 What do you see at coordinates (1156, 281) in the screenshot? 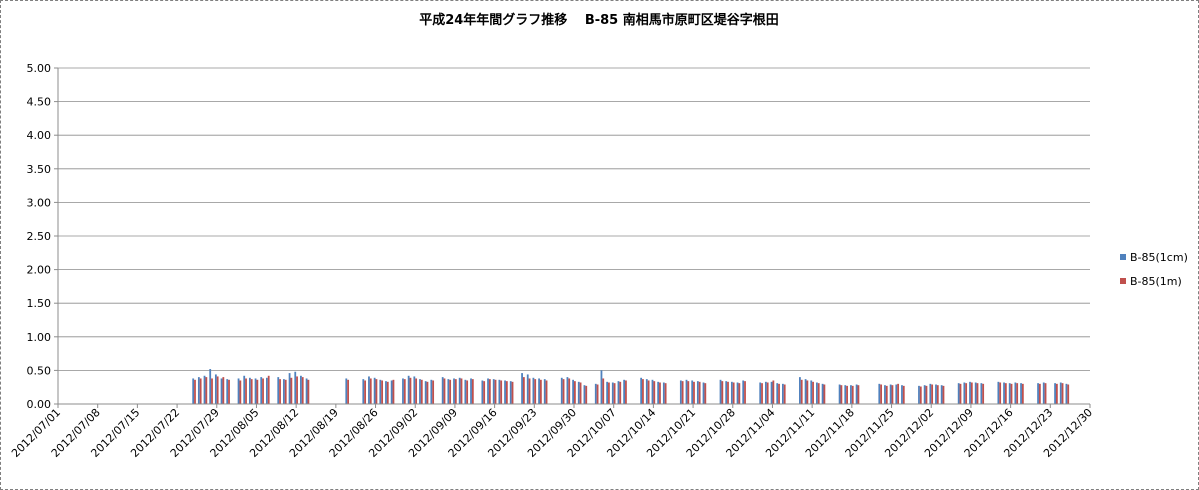
I see `legend-label-b85-1m: B-85(1m)` at bounding box center [1156, 281].